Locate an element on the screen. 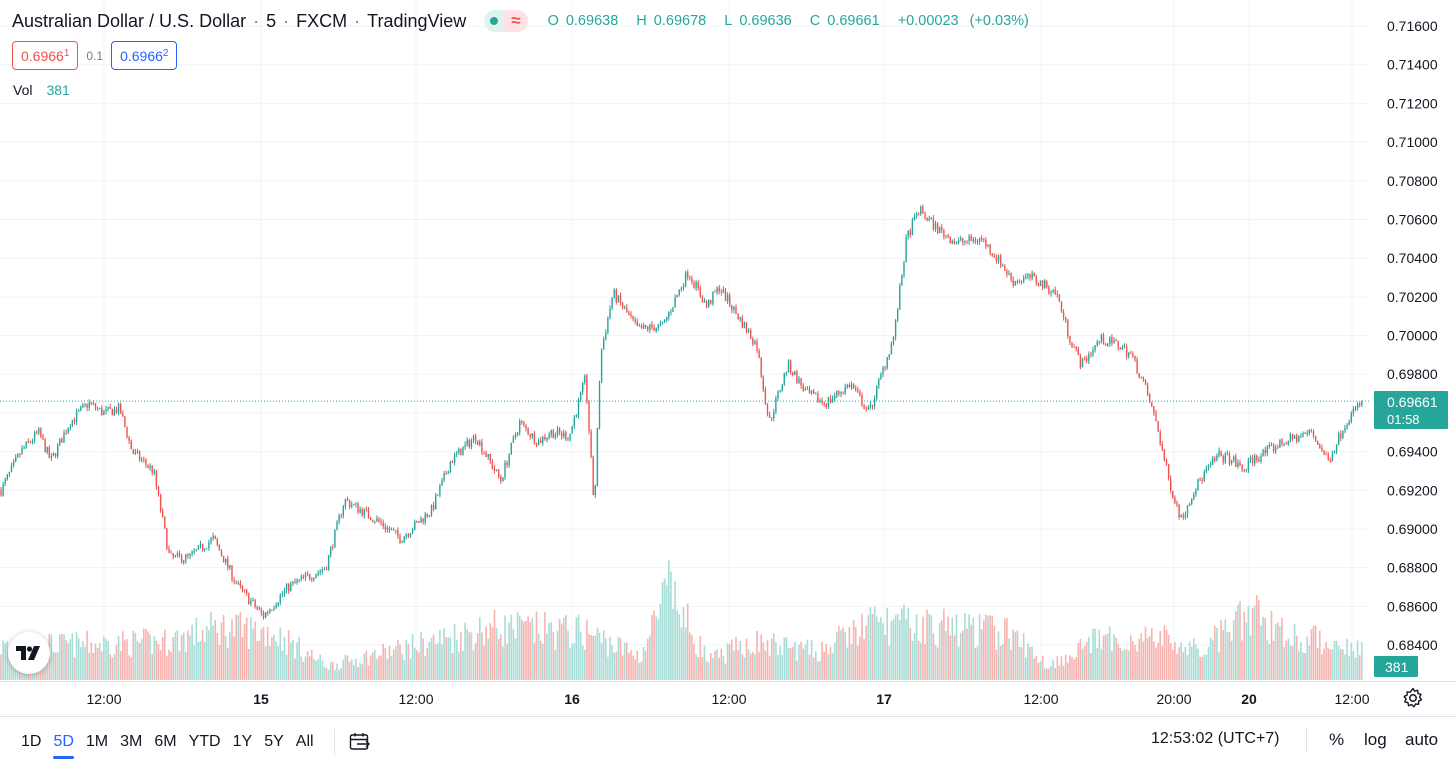 The image size is (1456, 767). low-value: 0.69636 is located at coordinates (765, 21).